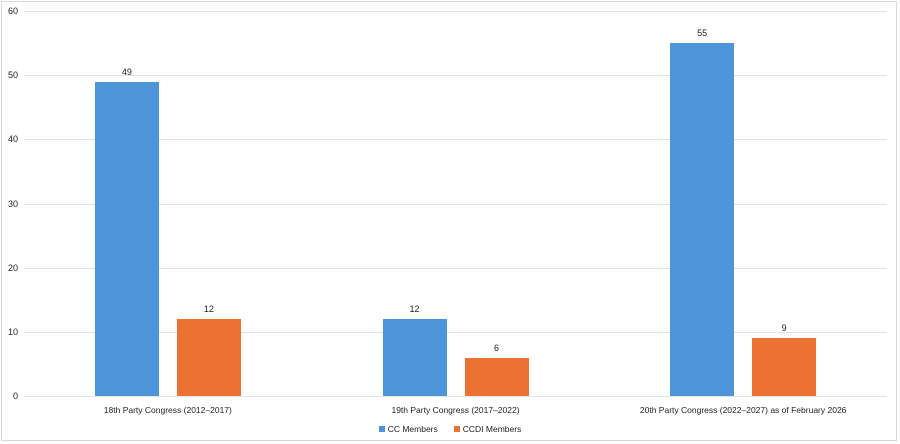 This screenshot has height=444, width=900. What do you see at coordinates (12, 139) in the screenshot?
I see `y-tick-label: 40` at bounding box center [12, 139].